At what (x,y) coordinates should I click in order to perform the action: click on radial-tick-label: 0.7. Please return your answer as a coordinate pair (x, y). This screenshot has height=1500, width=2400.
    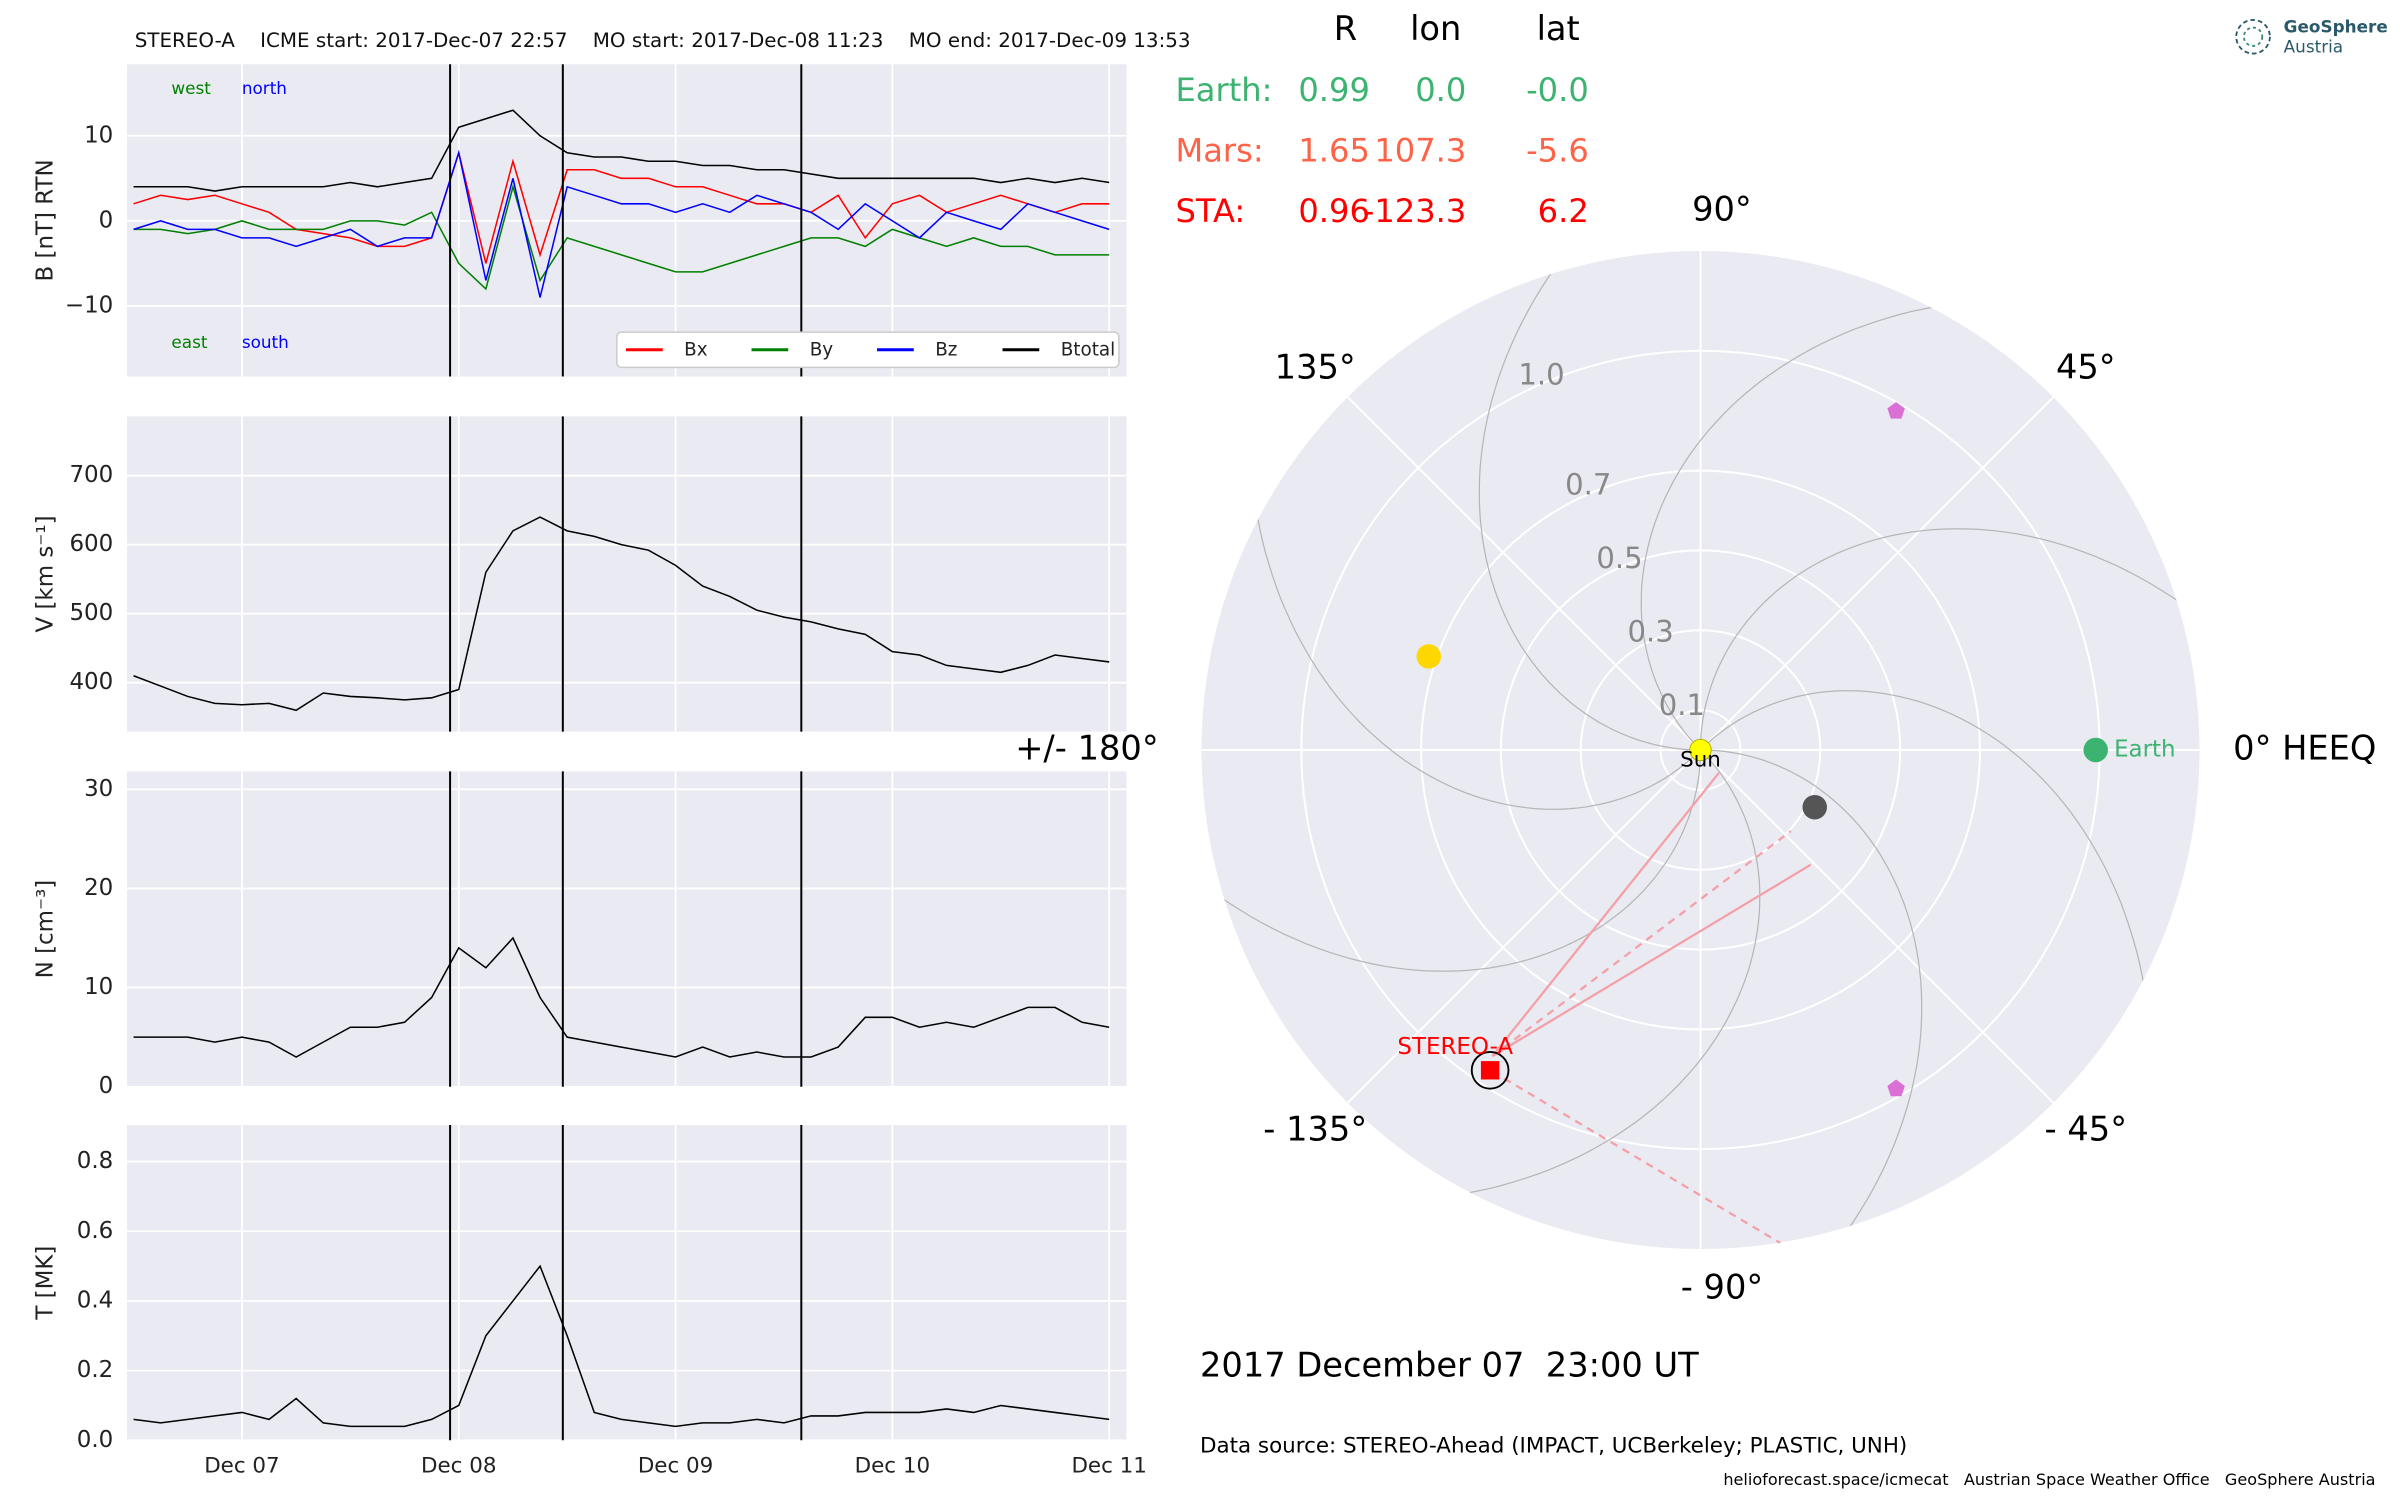
    Looking at the image, I should click on (1588, 485).